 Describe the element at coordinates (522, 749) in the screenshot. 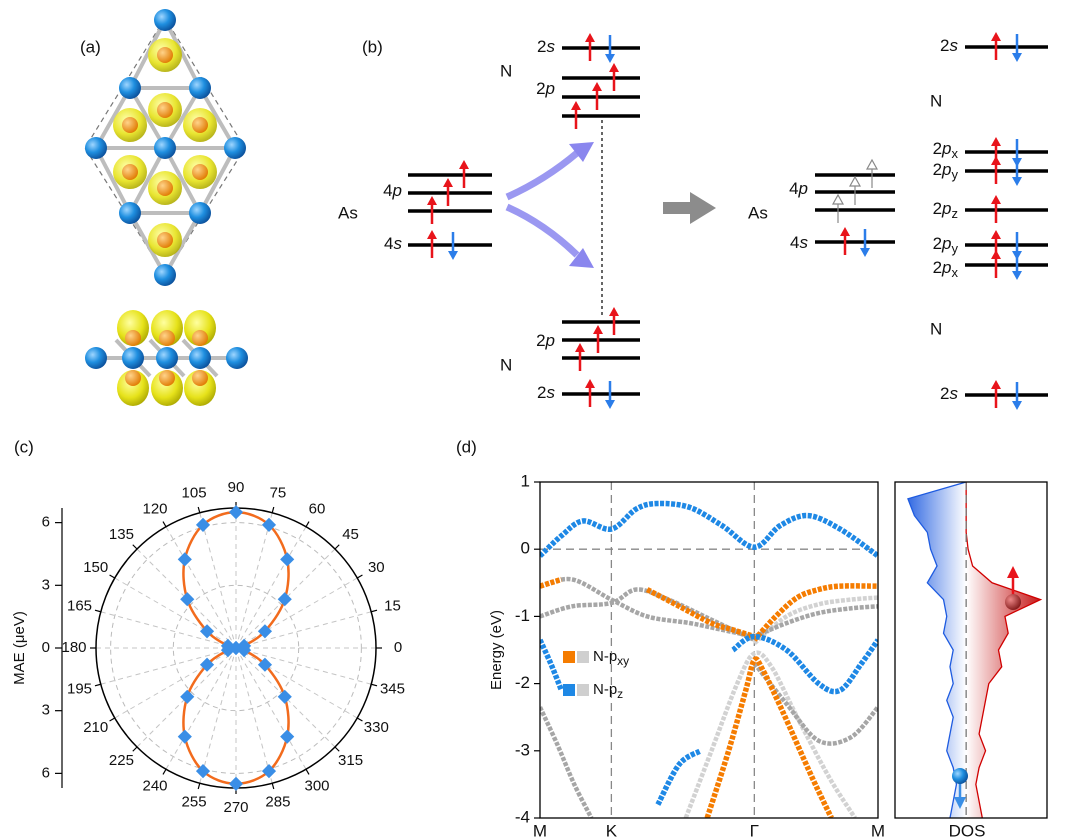

I see `y-tick-label: -3` at that location.